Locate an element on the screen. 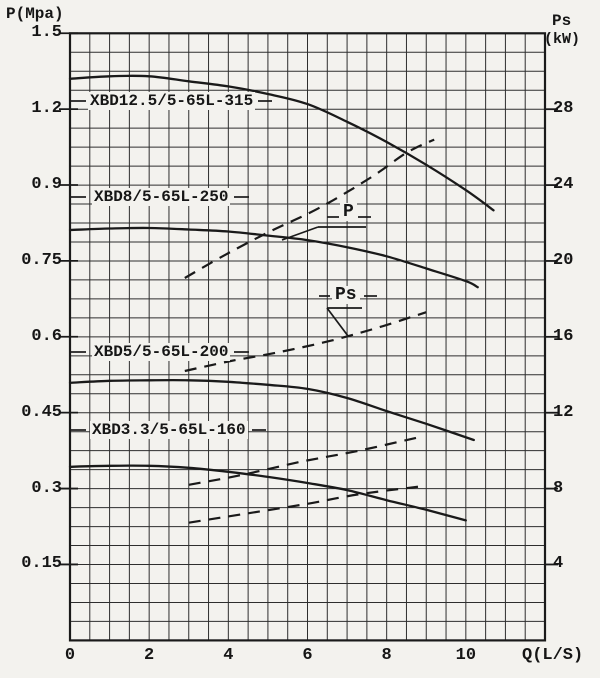 Image resolution: width=600 pixels, height=678 pixels. p-axis-tick-label: 0.3 is located at coordinates (46, 488).